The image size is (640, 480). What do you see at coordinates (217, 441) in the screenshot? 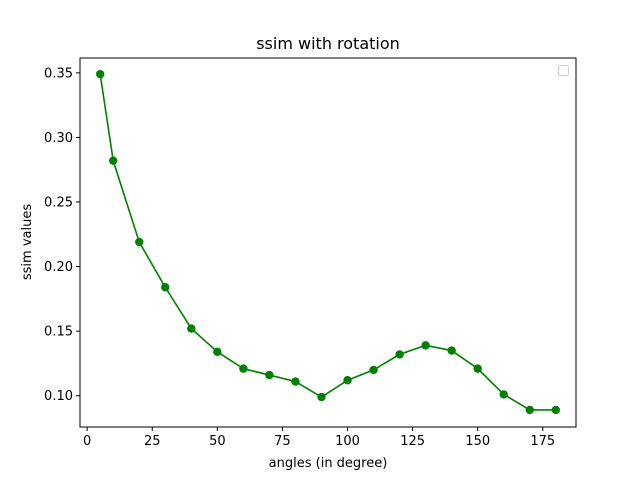
I see `x-tick-label: 50` at bounding box center [217, 441].